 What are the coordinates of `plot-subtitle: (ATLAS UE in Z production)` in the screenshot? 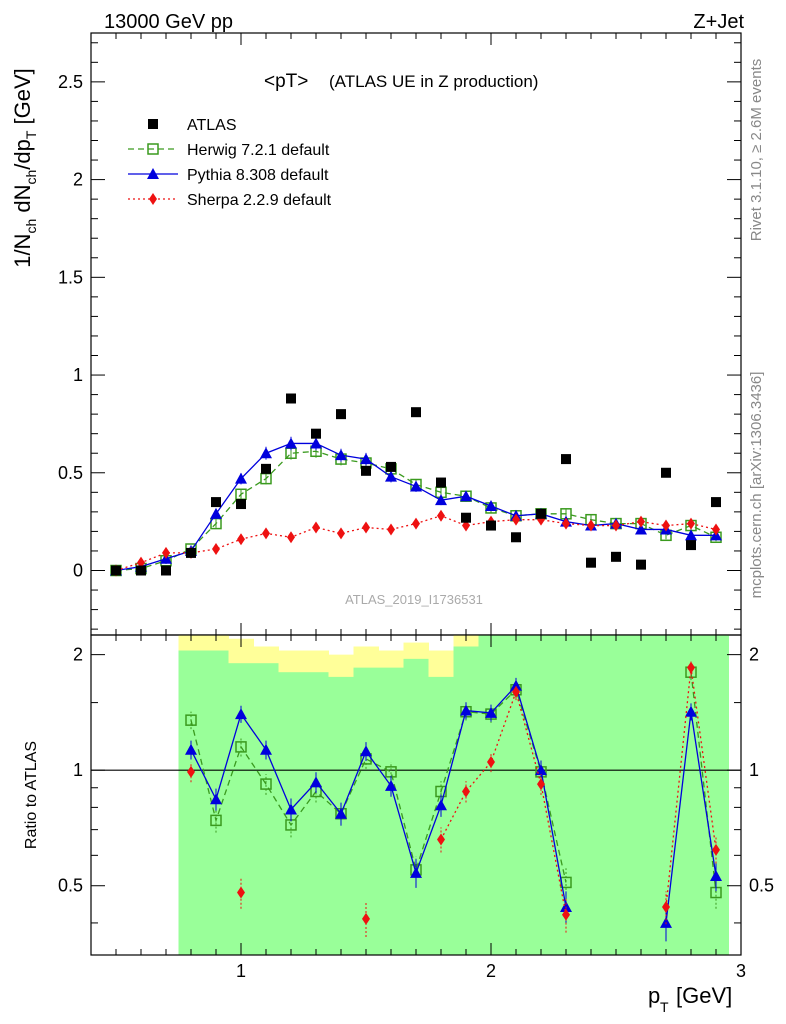 It's located at (433, 81).